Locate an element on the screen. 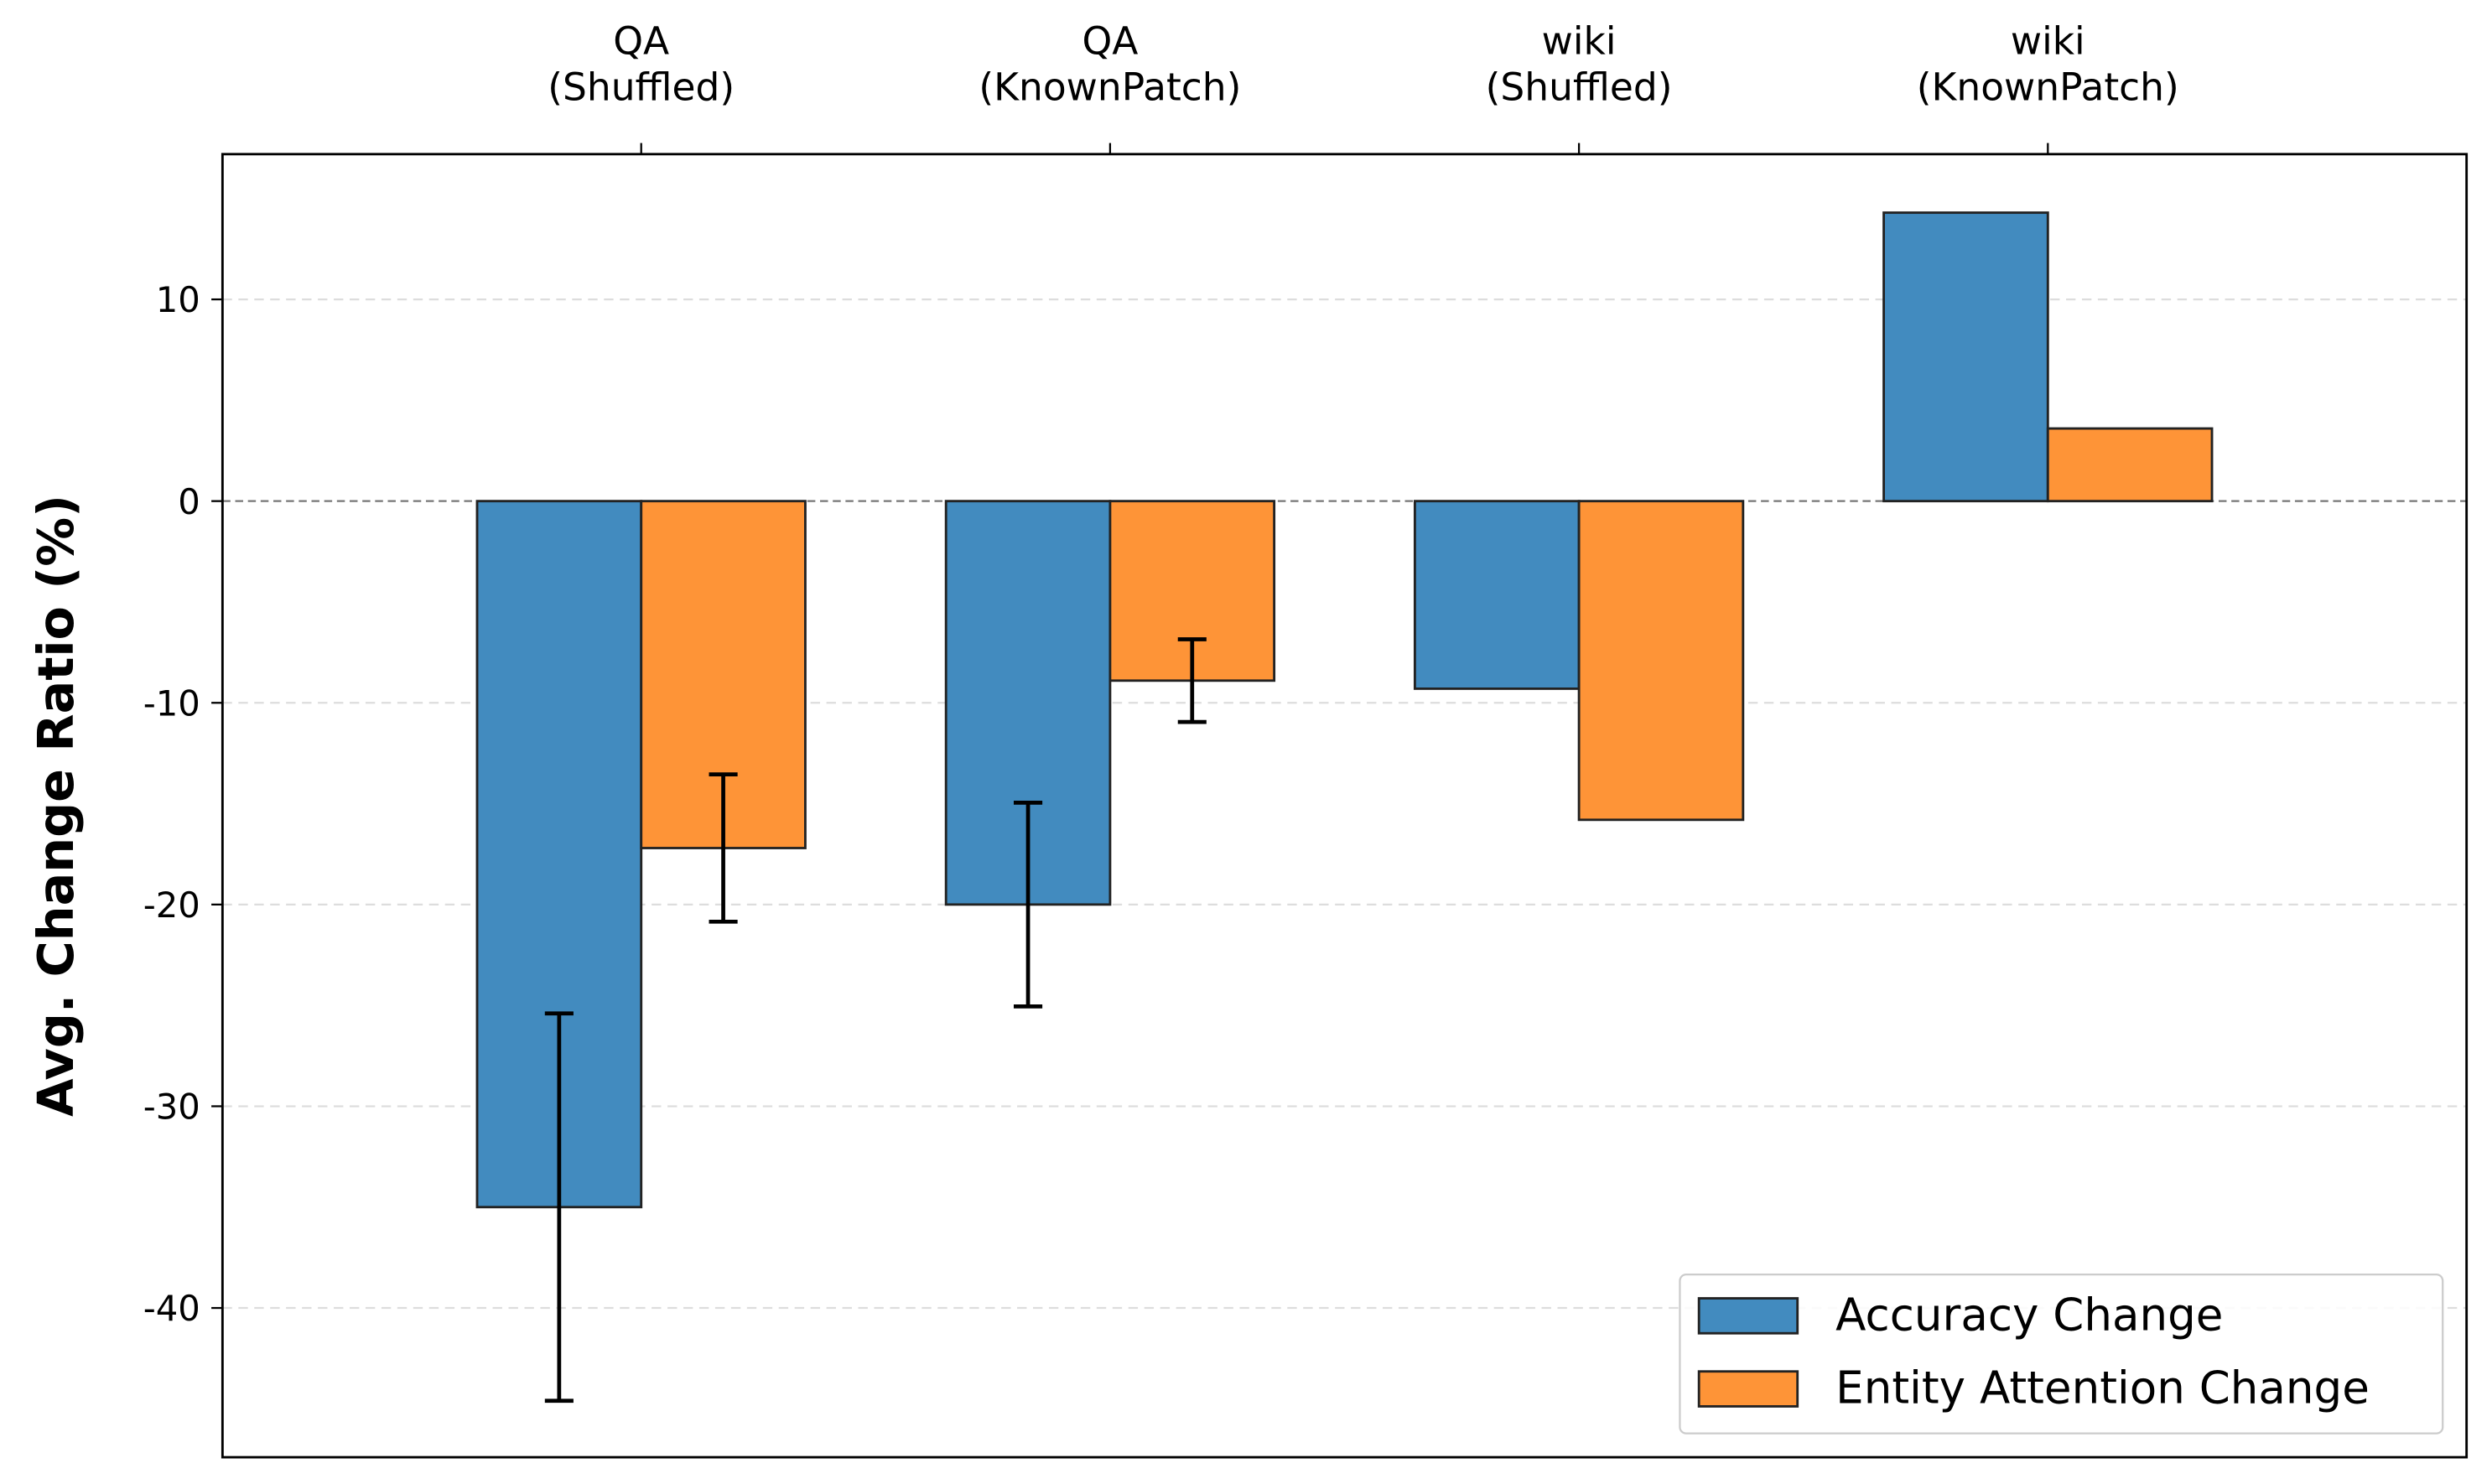  y-tick-label: -10 is located at coordinates (171, 703).